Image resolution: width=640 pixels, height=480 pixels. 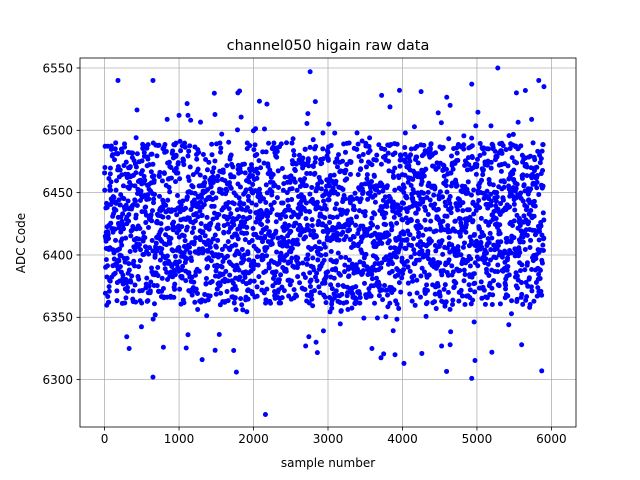 I want to click on x-axis-label: sample number, so click(x=328, y=463).